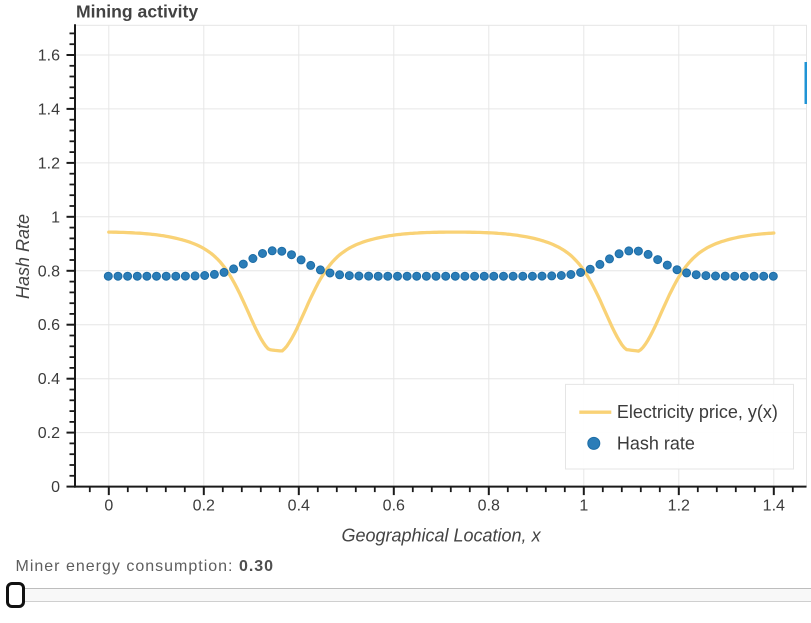 Image resolution: width=811 pixels, height=623 pixels. What do you see at coordinates (23, 256) in the screenshot?
I see `svg-text: Hash Rate` at bounding box center [23, 256].